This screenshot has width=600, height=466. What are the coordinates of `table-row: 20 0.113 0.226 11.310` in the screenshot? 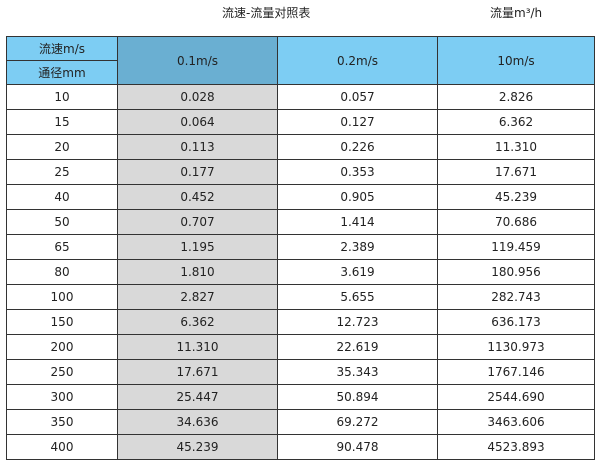 It's located at (300, 147).